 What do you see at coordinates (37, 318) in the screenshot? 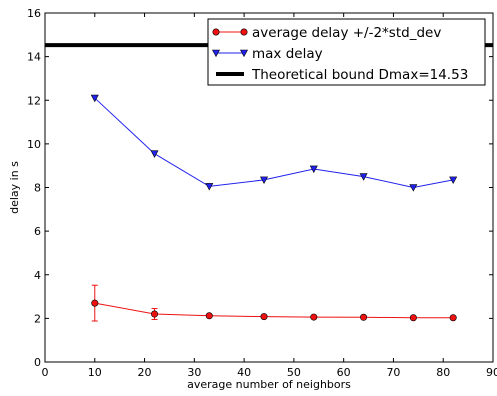
I see `y-tick-label: 2` at bounding box center [37, 318].